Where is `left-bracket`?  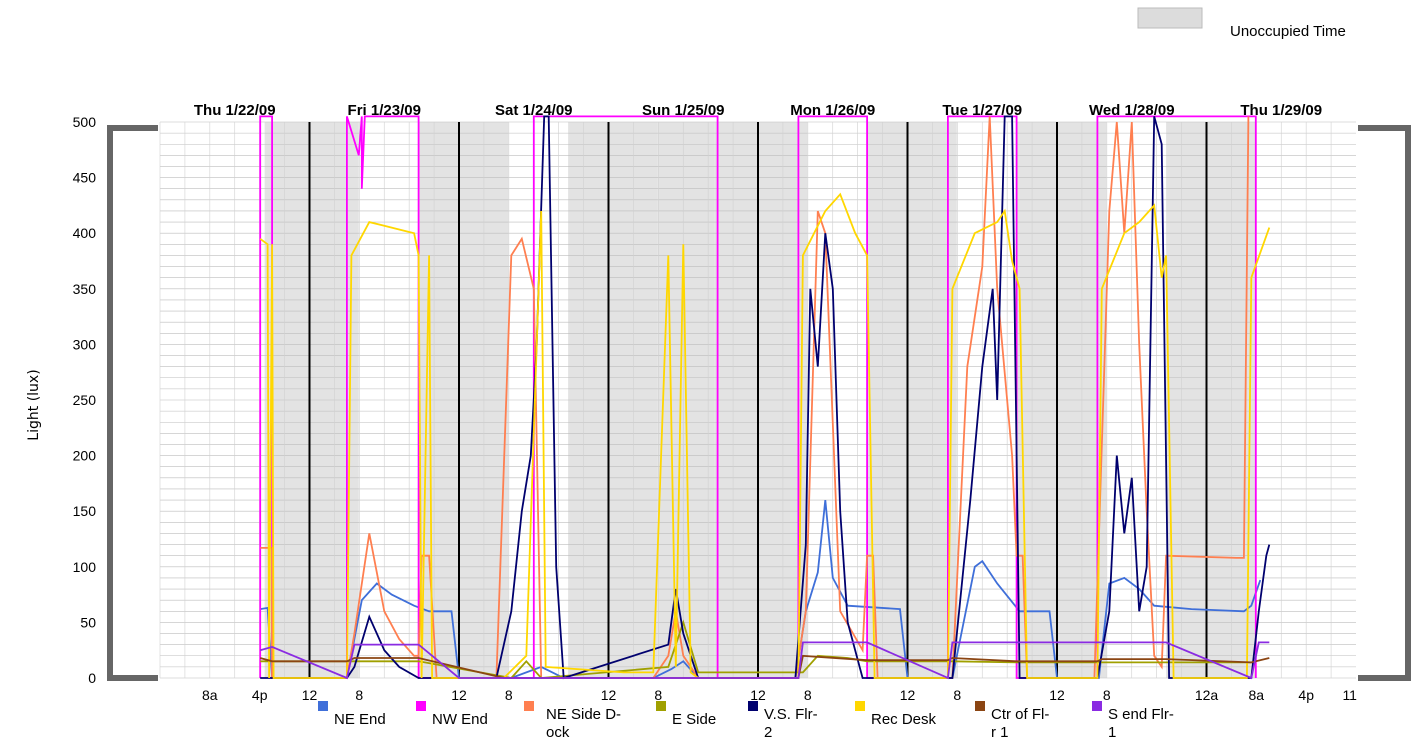 left-bracket is located at coordinates (132, 403).